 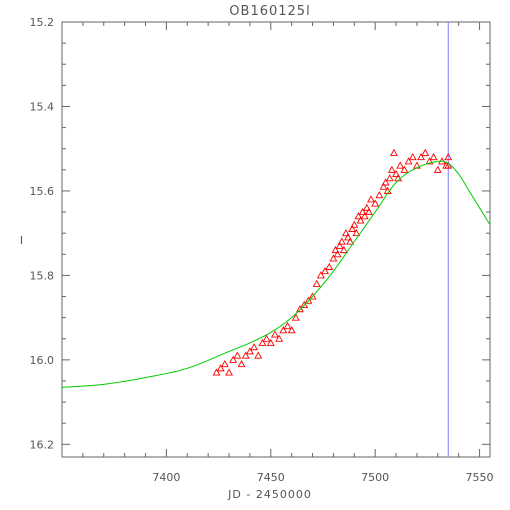 What do you see at coordinates (42, 106) in the screenshot?
I see `y-tick-label: 15.4` at bounding box center [42, 106].